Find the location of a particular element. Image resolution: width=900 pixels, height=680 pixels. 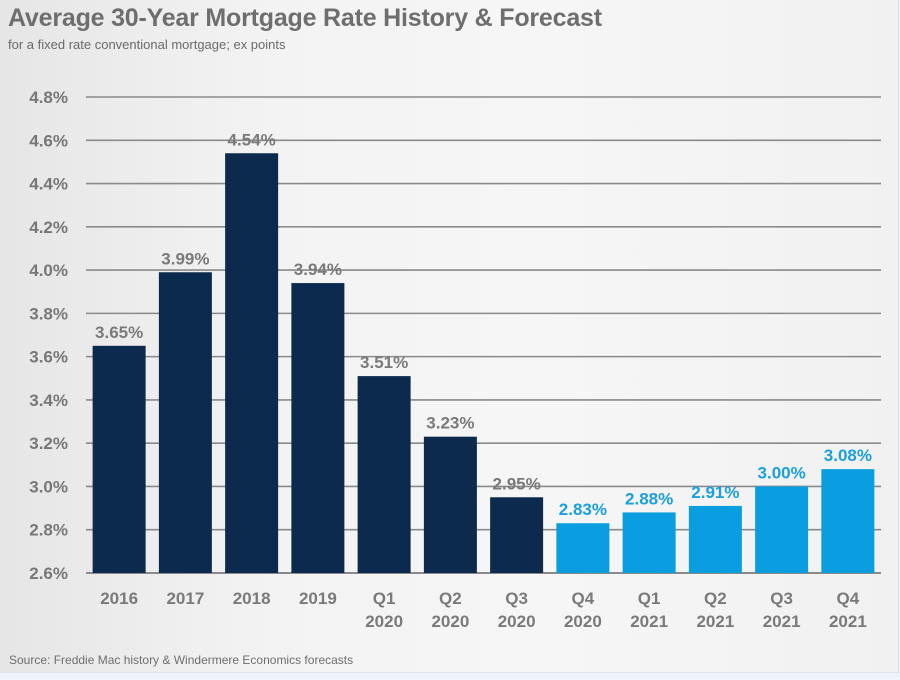

y-tick-label: 2.6% is located at coordinates (48, 573).